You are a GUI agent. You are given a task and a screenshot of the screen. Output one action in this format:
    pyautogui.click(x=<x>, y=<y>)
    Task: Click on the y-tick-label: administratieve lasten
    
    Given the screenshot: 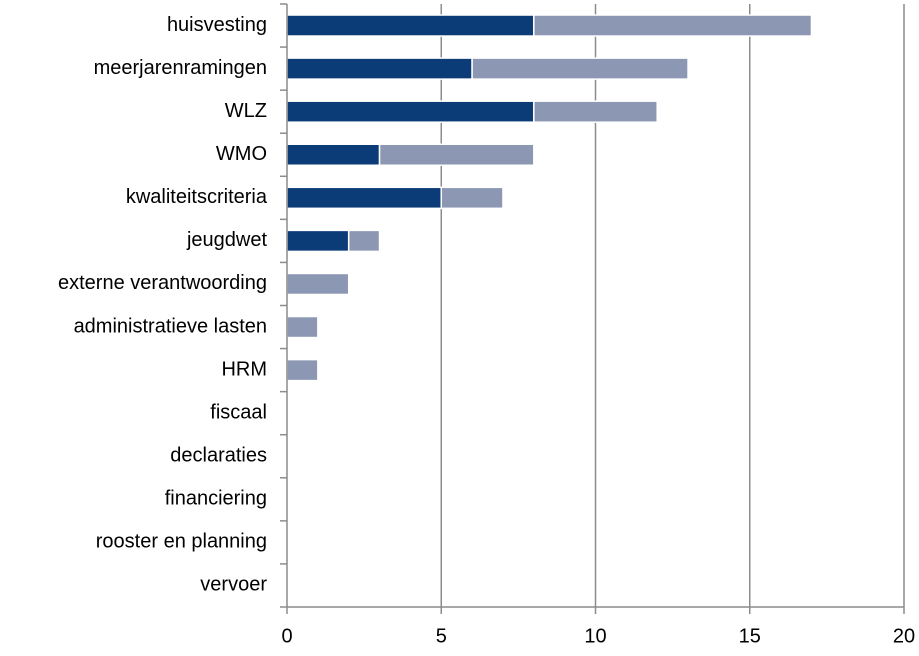 What is the action you would take?
    pyautogui.click(x=170, y=326)
    